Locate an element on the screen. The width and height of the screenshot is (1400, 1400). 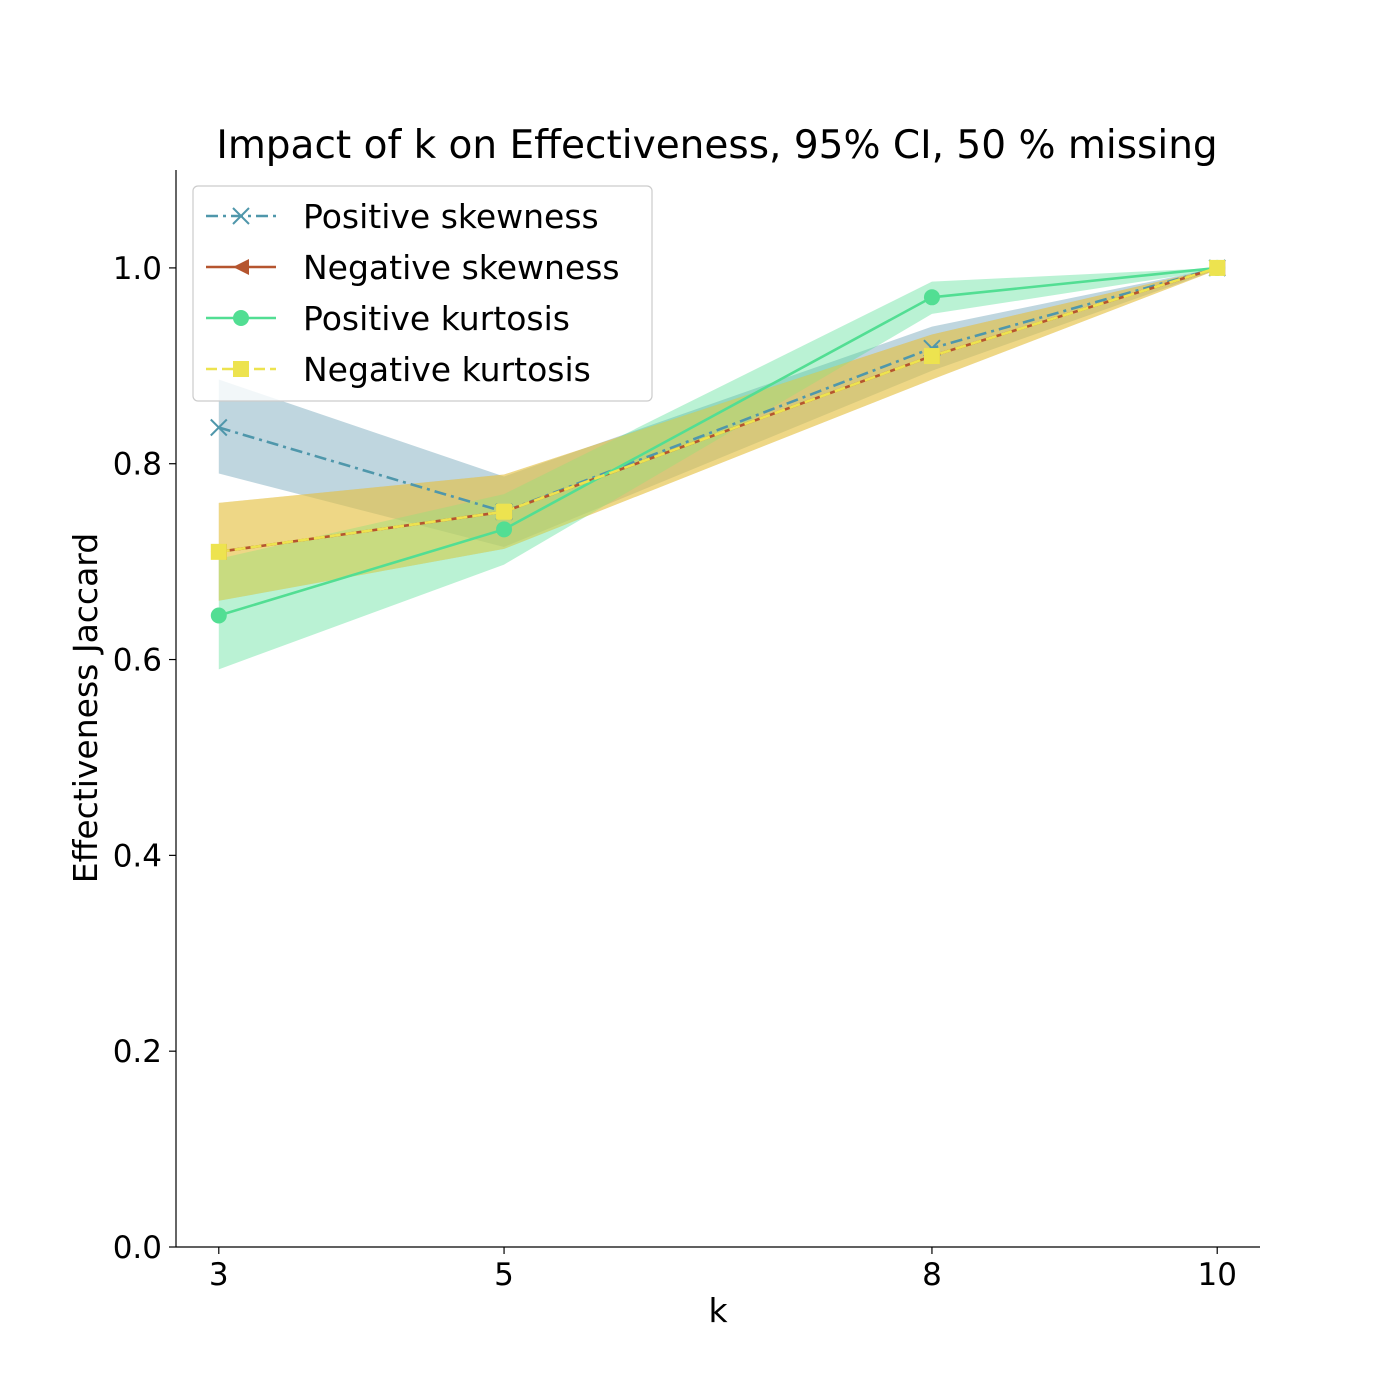
legend-box is located at coordinates (422, 293).